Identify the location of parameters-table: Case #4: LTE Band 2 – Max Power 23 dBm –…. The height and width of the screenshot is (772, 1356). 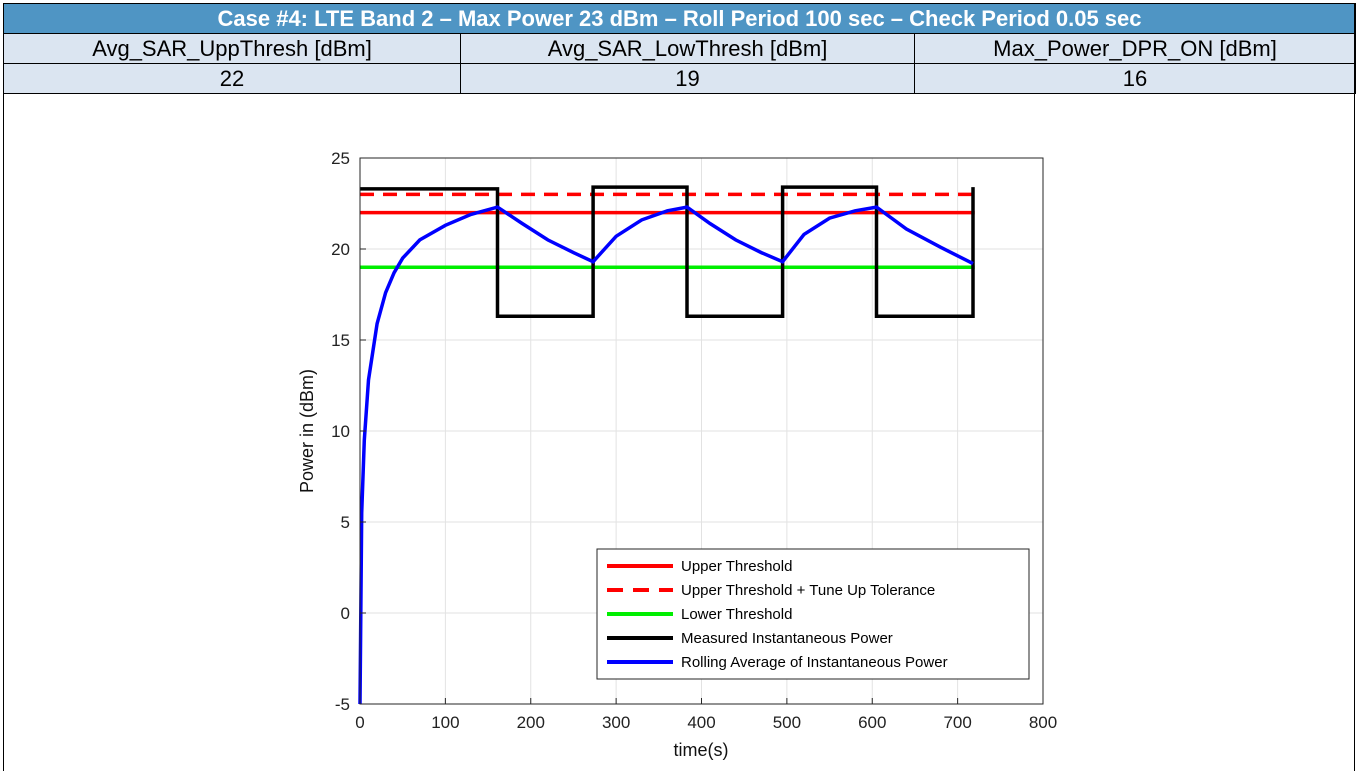
(679, 48).